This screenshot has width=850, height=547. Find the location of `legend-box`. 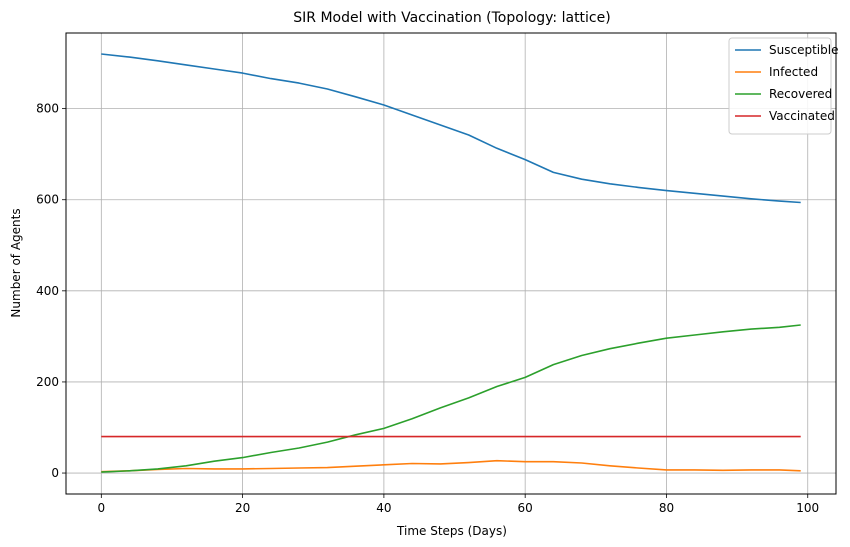

legend-box is located at coordinates (780, 86).